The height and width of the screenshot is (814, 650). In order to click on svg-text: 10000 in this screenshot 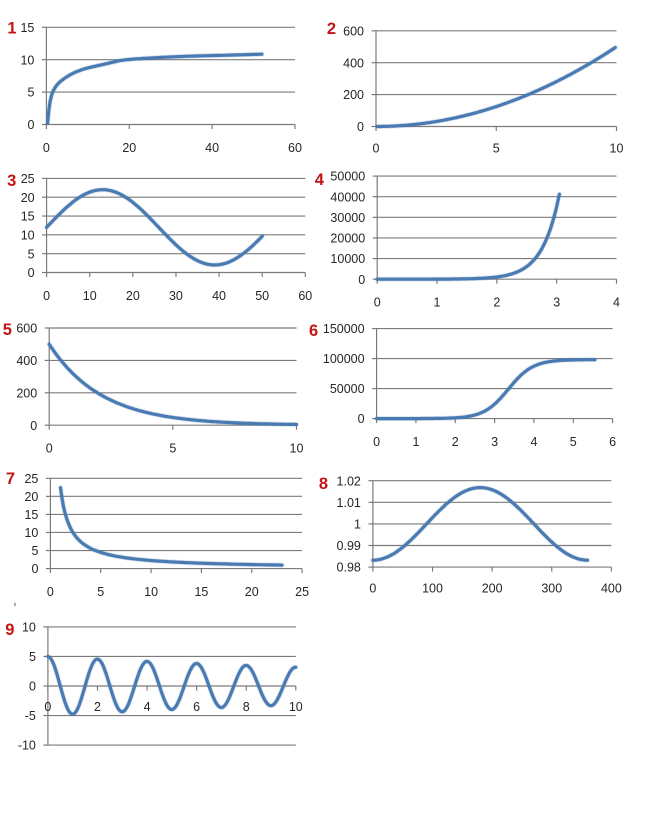, I will do `click(347, 259)`.